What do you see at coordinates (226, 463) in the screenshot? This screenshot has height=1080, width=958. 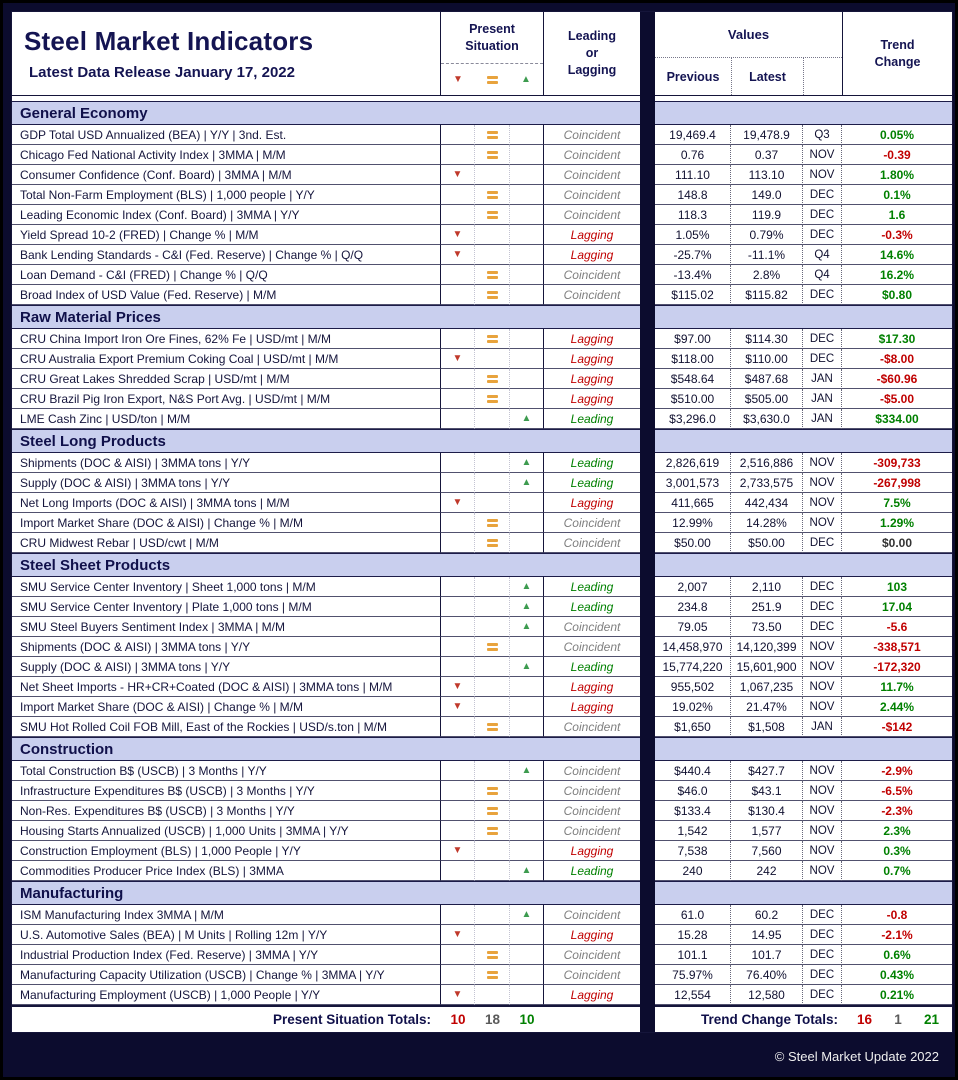 I see `indicator-name: Shipments (DOC & AISI) | 3MMA tons | Y/Y` at bounding box center [226, 463].